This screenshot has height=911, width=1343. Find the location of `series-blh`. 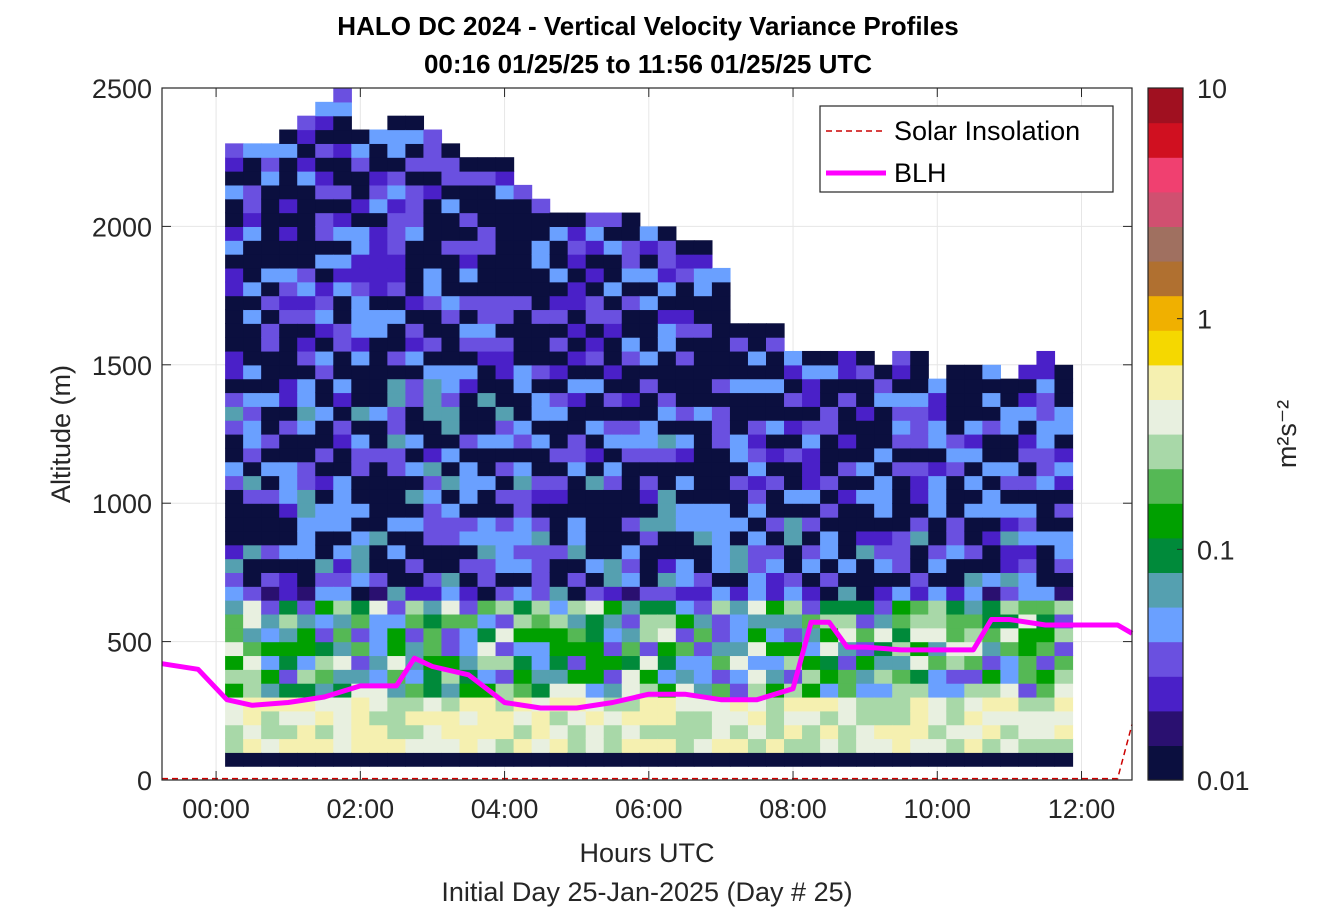

series-blh is located at coordinates (647, 664).